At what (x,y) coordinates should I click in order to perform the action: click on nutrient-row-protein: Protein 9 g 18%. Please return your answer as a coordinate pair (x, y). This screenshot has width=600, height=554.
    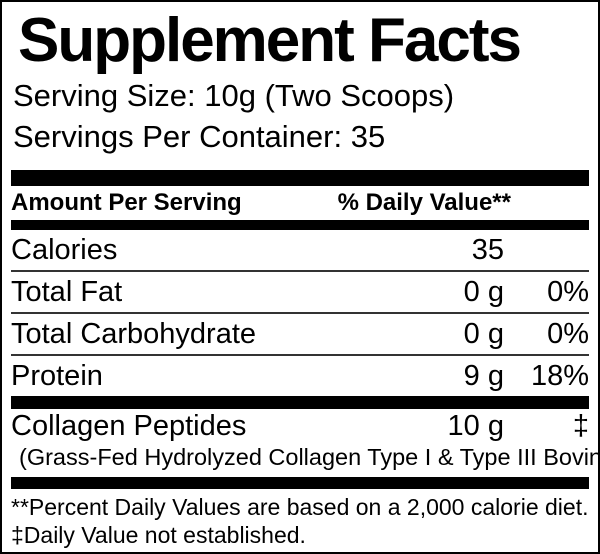
    Looking at the image, I should click on (300, 376).